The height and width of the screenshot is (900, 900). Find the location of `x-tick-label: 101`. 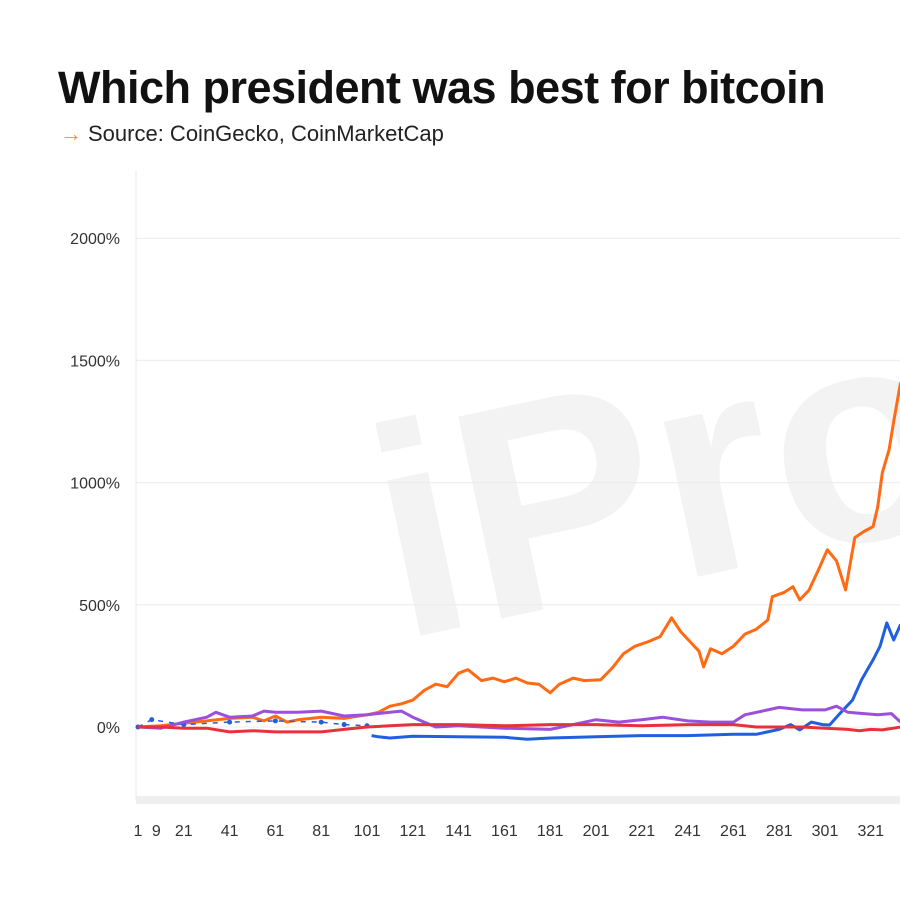

x-tick-label: 101 is located at coordinates (367, 831).